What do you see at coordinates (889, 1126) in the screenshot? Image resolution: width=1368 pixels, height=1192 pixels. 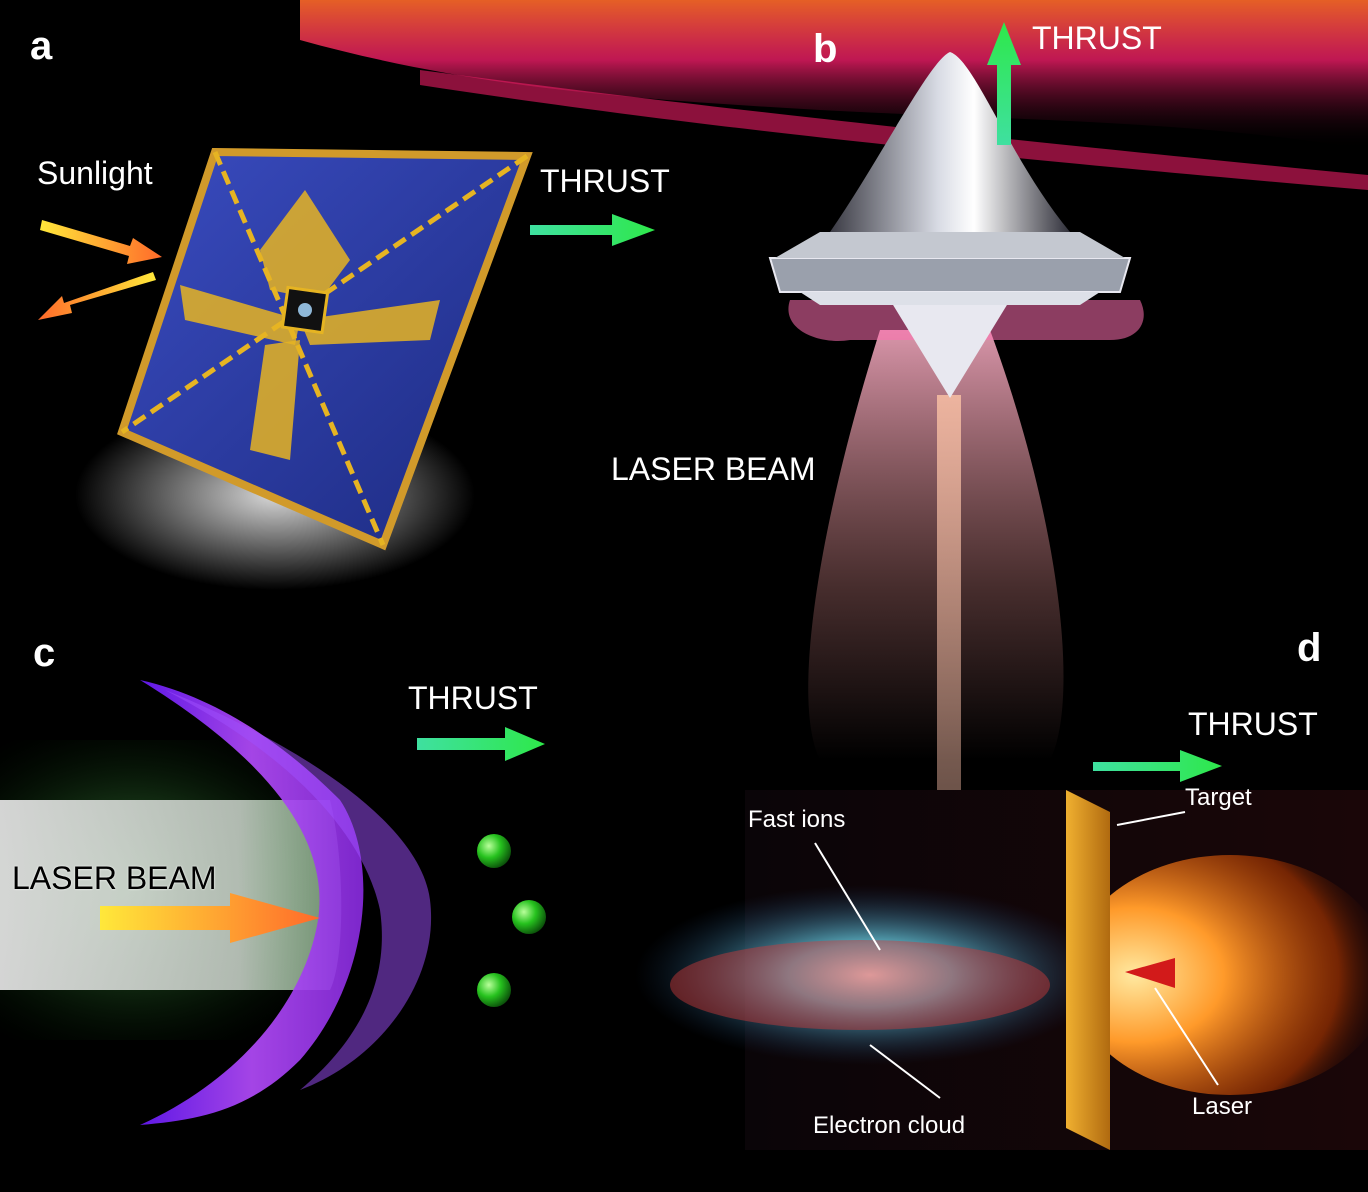 I see `label-electron-cloud: Electron cloud` at bounding box center [889, 1126].